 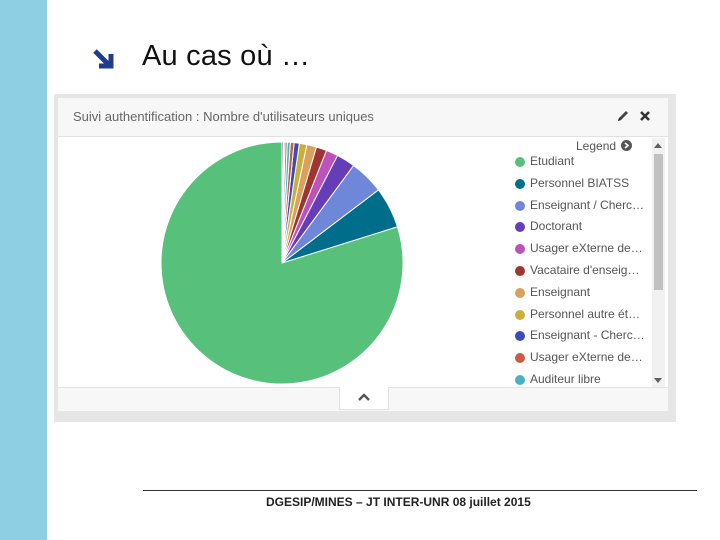 I want to click on legend-item: Personnel BIATSS, so click(x=581, y=184).